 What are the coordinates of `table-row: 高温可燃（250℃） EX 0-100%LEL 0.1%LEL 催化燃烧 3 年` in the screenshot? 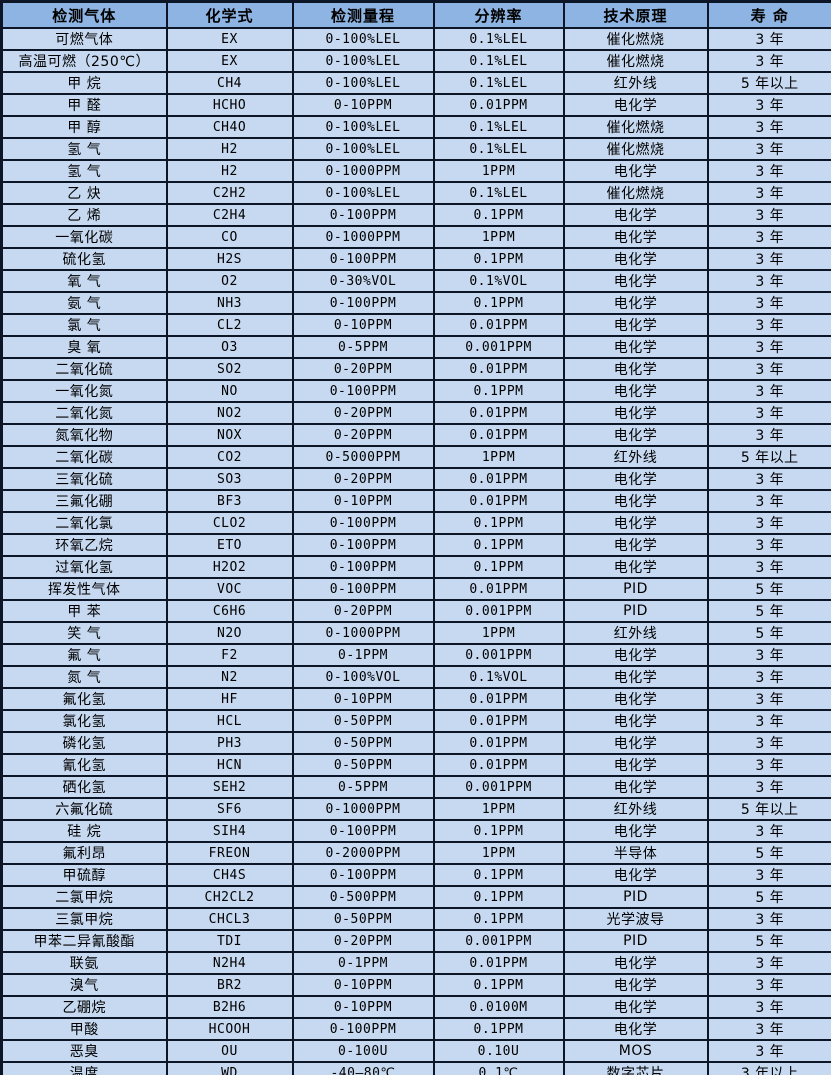 It's located at (415, 61).